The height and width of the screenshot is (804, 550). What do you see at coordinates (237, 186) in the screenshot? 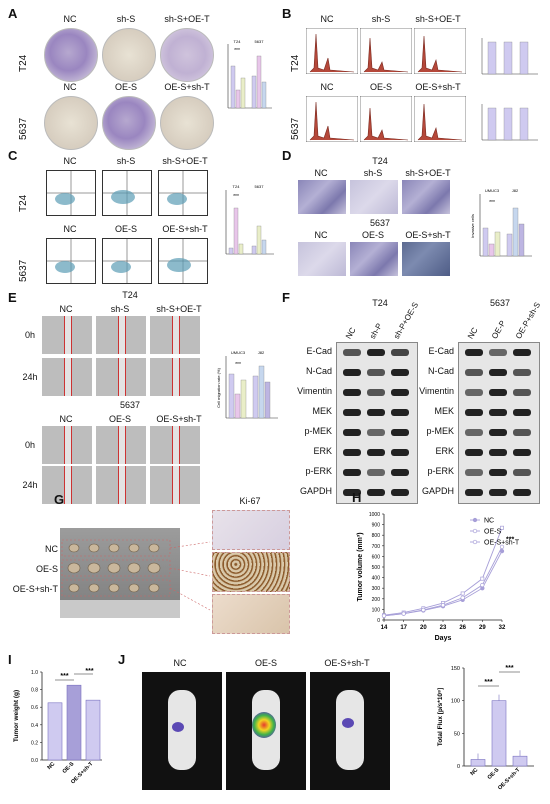
I see `c-chart-group-t24: T24` at bounding box center [237, 186].